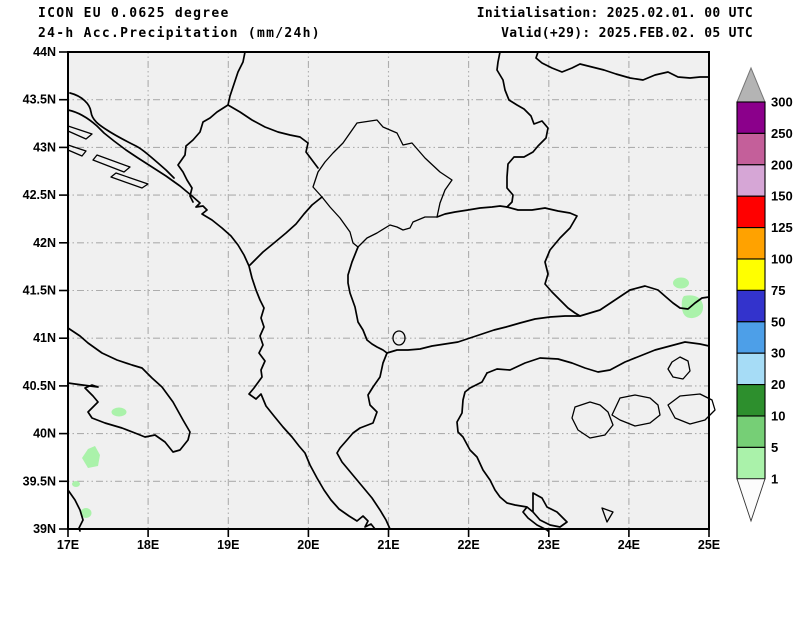 This screenshot has height=618, width=800. What do you see at coordinates (782, 102) in the screenshot?
I see `colorbar-label-300: 300` at bounding box center [782, 102].